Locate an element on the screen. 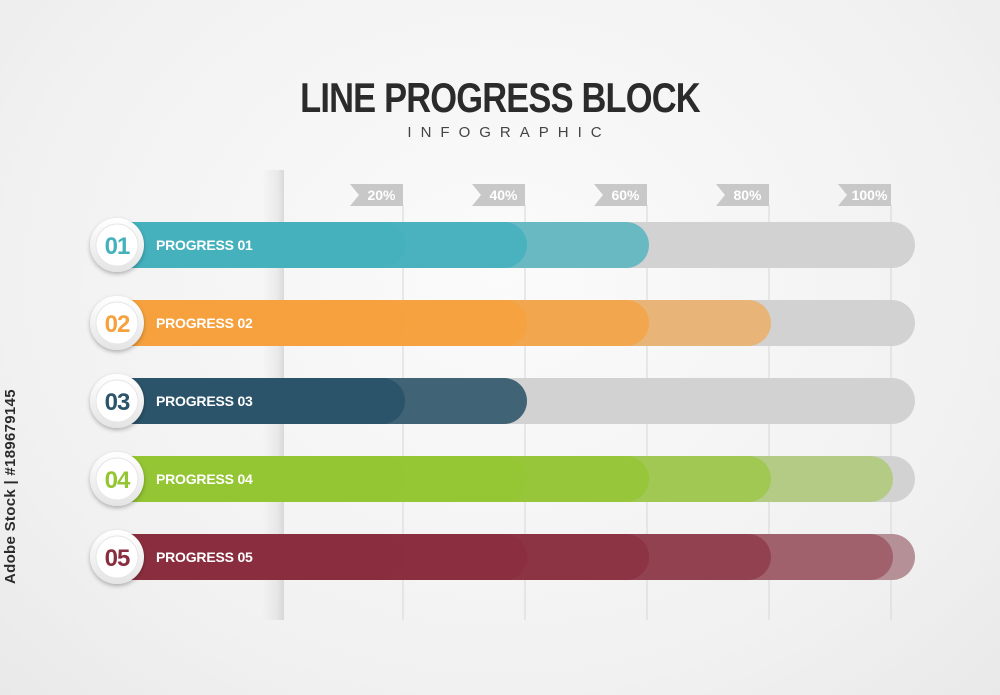 Image resolution: width=1000 pixels, height=695 pixels. progress-row: PROGRESS 01 01 is located at coordinates (502, 245).